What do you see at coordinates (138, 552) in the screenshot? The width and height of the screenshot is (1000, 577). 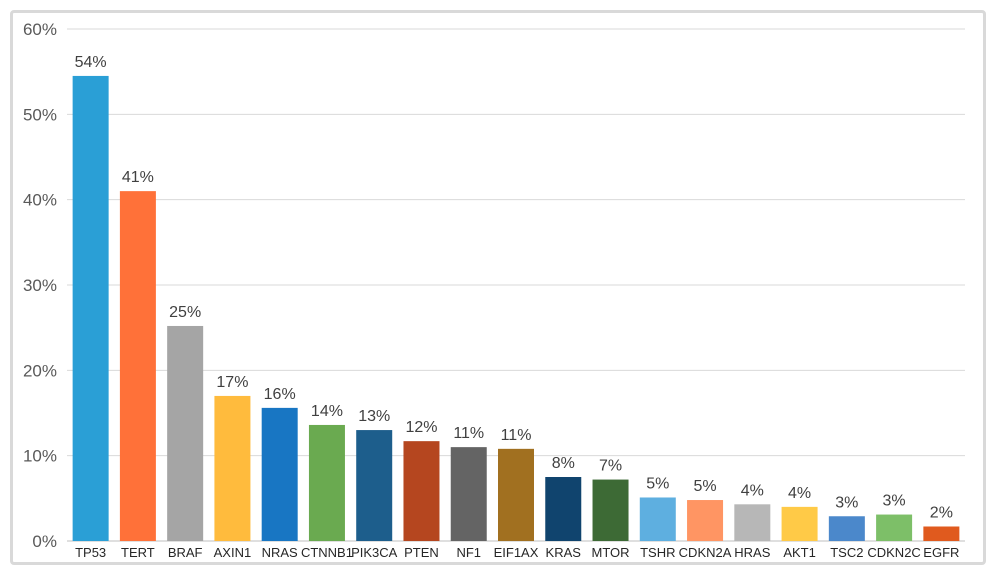 I see `x-tick-label: TERT` at bounding box center [138, 552].